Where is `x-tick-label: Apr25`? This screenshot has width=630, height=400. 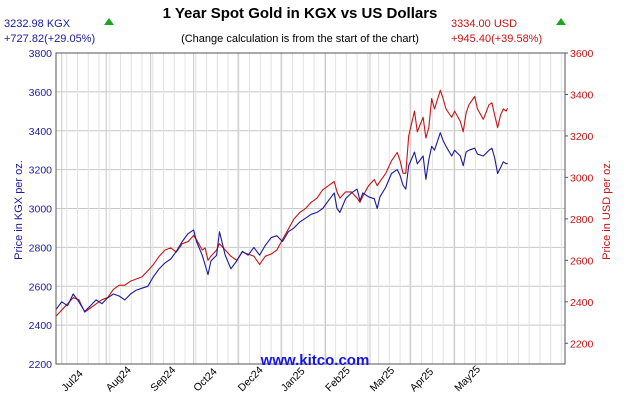
x-tick-label: Apr25 is located at coordinates (422, 380).